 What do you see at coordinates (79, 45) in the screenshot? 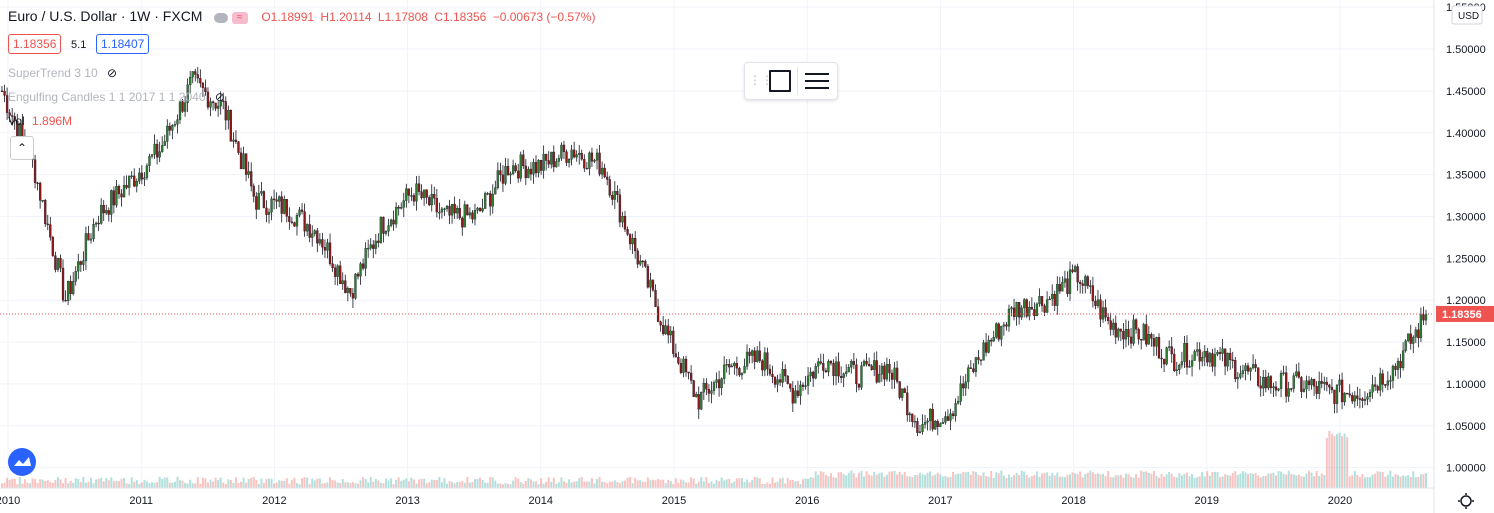
I see `spread-value: 5.1` at bounding box center [79, 45].